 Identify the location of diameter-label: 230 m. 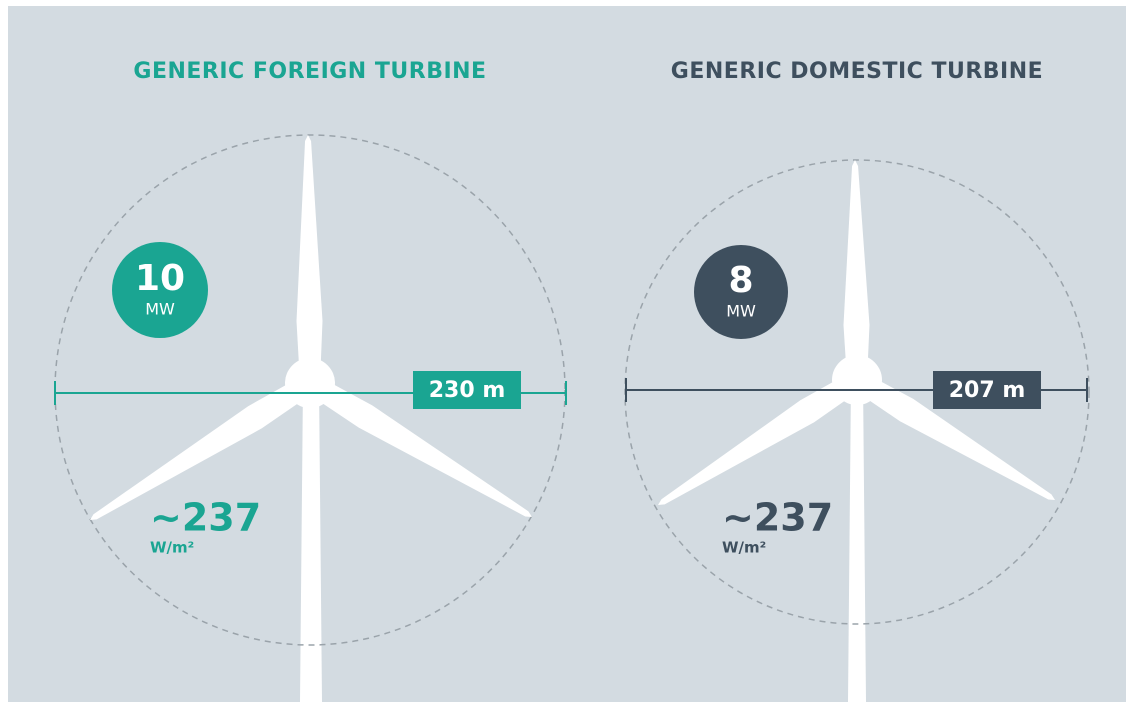
(467, 390).